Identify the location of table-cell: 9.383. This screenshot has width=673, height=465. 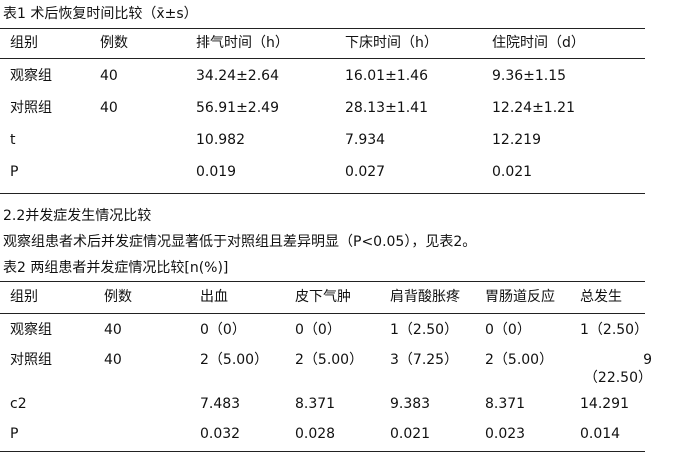
(410, 404).